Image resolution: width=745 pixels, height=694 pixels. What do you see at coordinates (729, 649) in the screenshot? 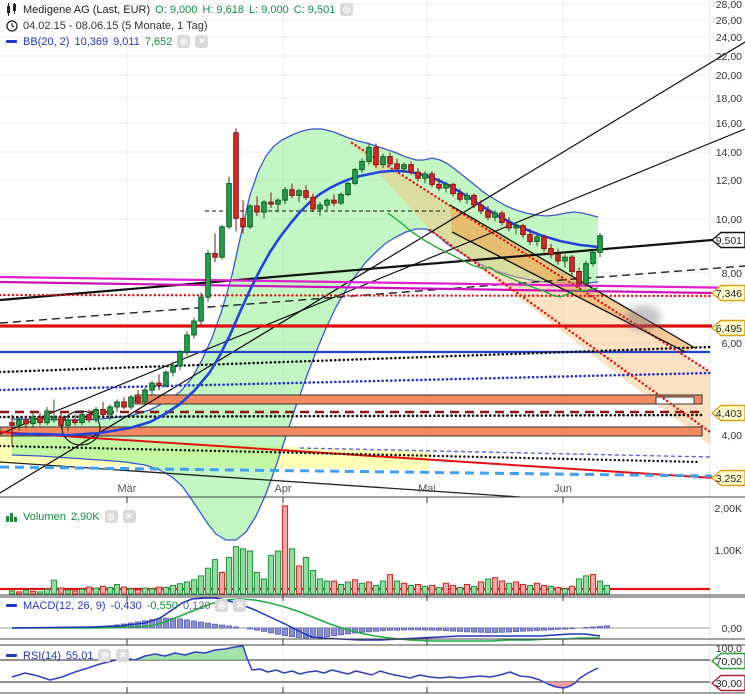
I see `svg-text: 100,0` at bounding box center [729, 649].